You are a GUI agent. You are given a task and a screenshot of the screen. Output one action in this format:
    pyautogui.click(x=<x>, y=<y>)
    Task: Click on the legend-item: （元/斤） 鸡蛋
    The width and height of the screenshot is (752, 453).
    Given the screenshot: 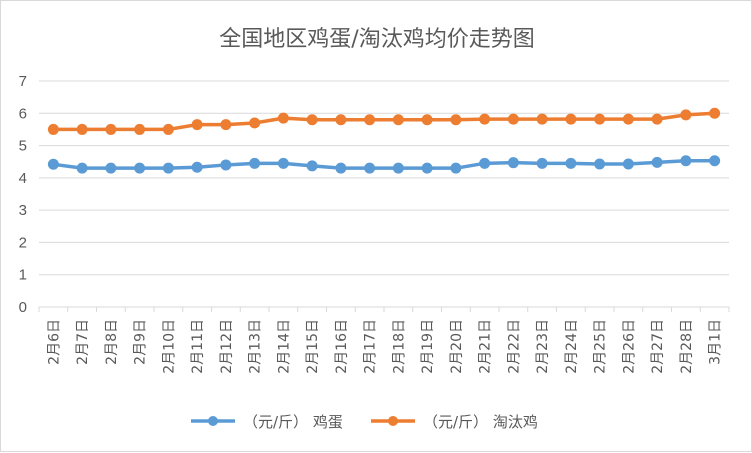 What is the action you would take?
    pyautogui.click(x=267, y=422)
    